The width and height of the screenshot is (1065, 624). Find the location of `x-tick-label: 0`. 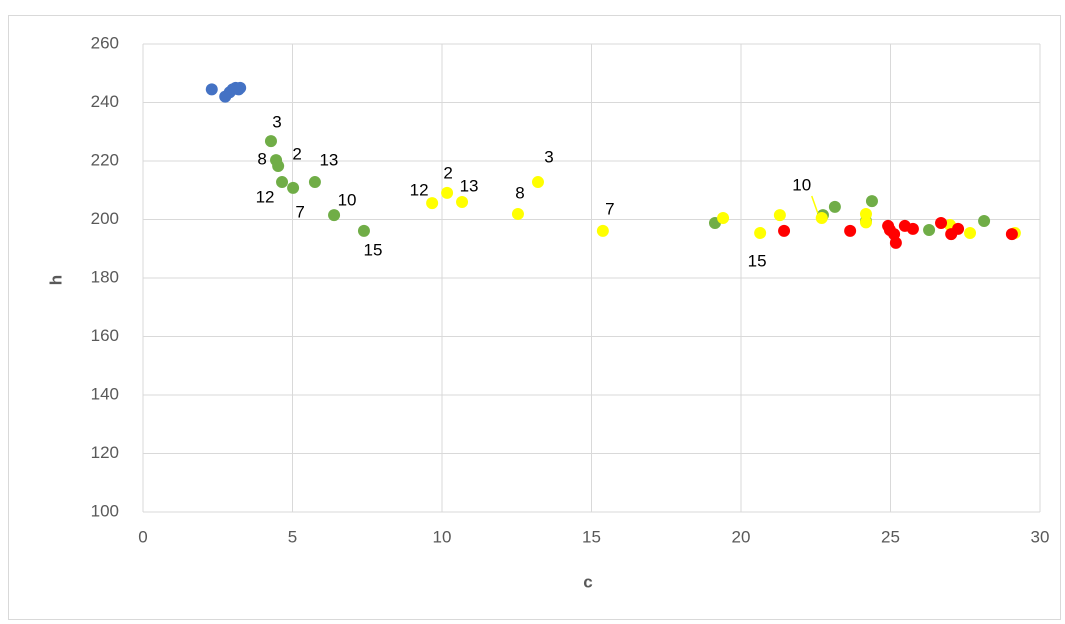

x-tick-label: 0 is located at coordinates (142, 536).